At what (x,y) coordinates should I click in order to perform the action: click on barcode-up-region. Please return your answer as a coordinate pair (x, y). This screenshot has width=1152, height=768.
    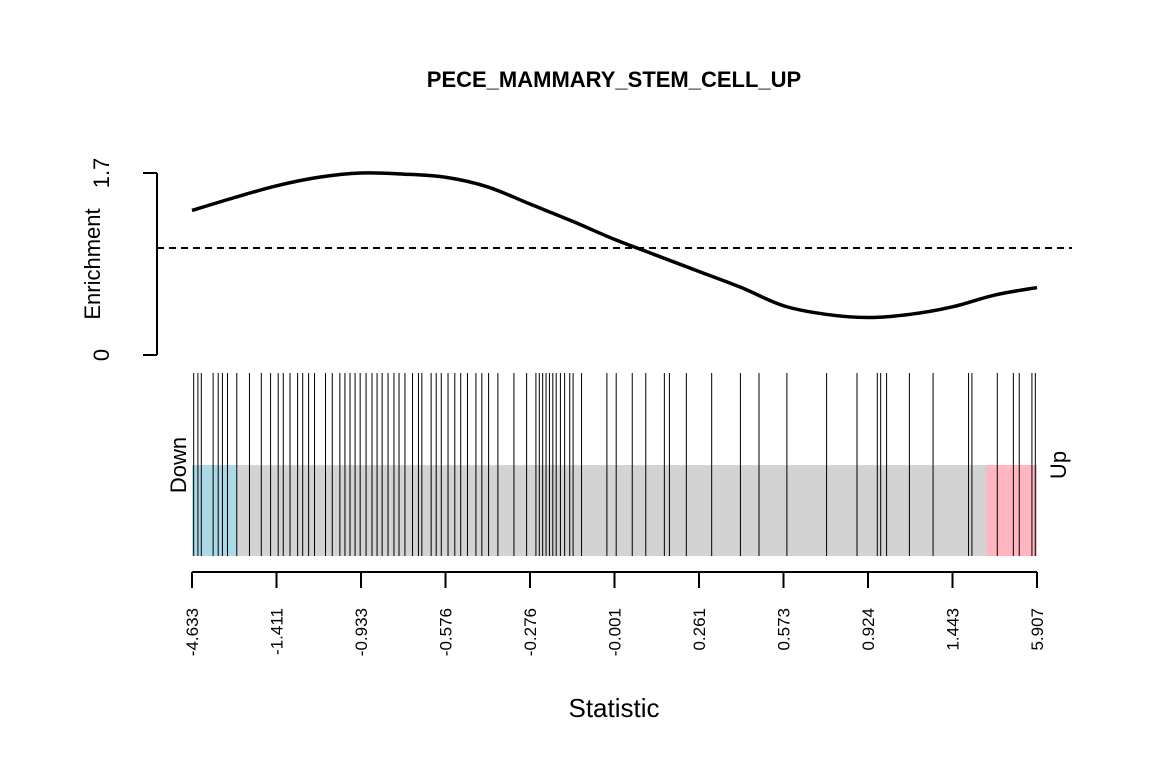
    Looking at the image, I should click on (1011, 510).